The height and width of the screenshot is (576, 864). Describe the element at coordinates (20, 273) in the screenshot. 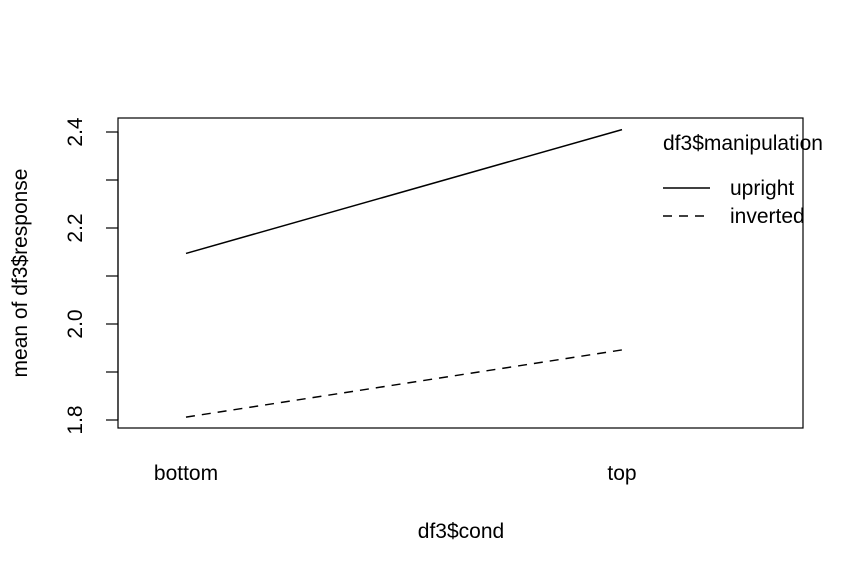

I see `y-axis-label: mean of df3$response` at that location.